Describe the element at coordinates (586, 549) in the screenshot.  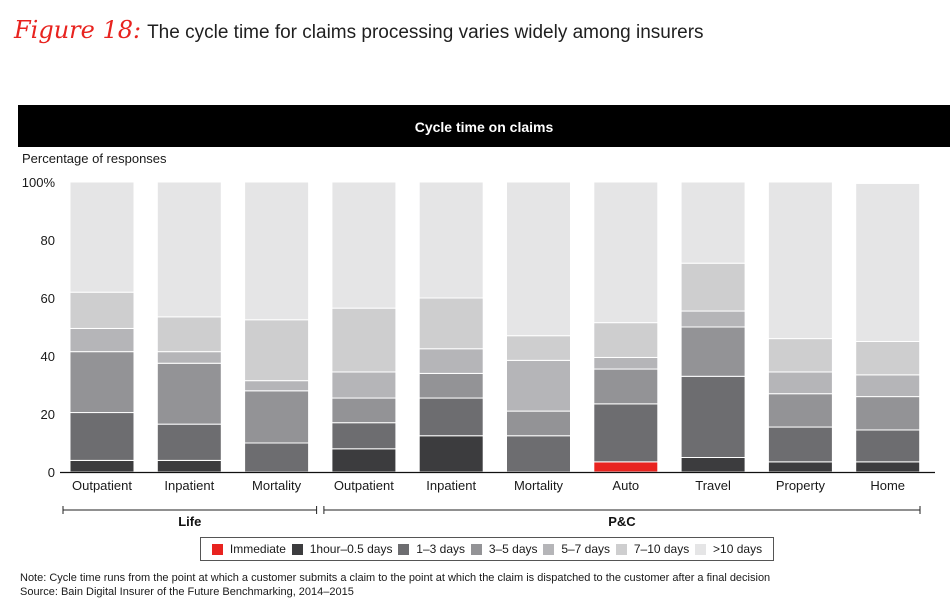
I see `legend-label: 5–7 days` at that location.